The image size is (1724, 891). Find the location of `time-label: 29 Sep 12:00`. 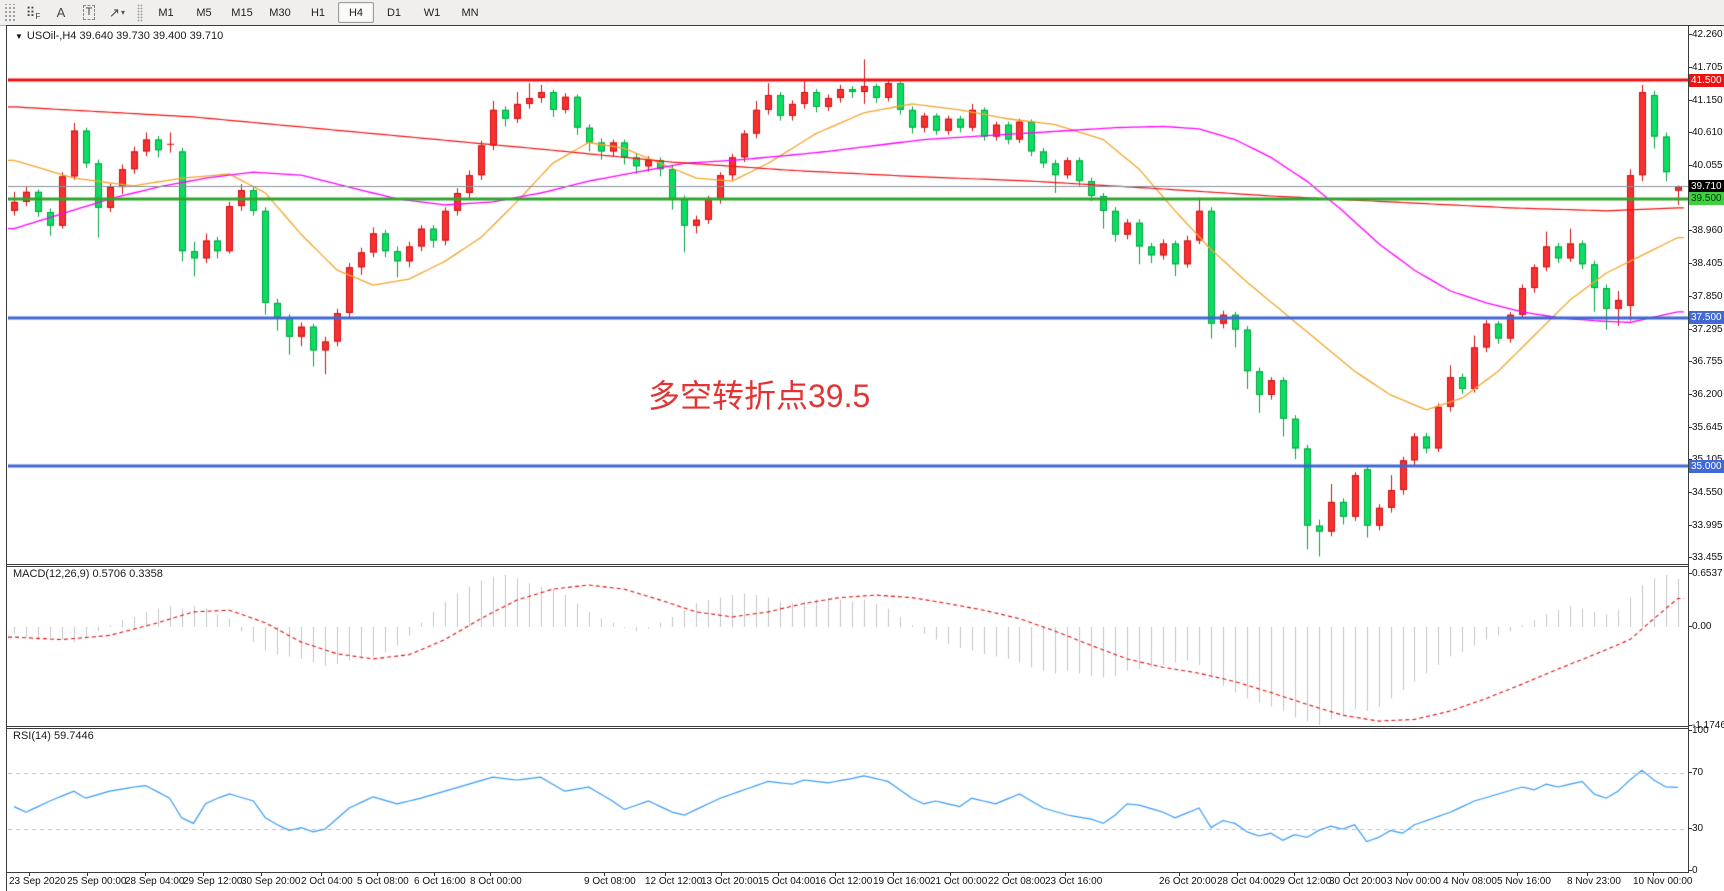

time-label: 29 Sep 12:00 is located at coordinates (213, 881).